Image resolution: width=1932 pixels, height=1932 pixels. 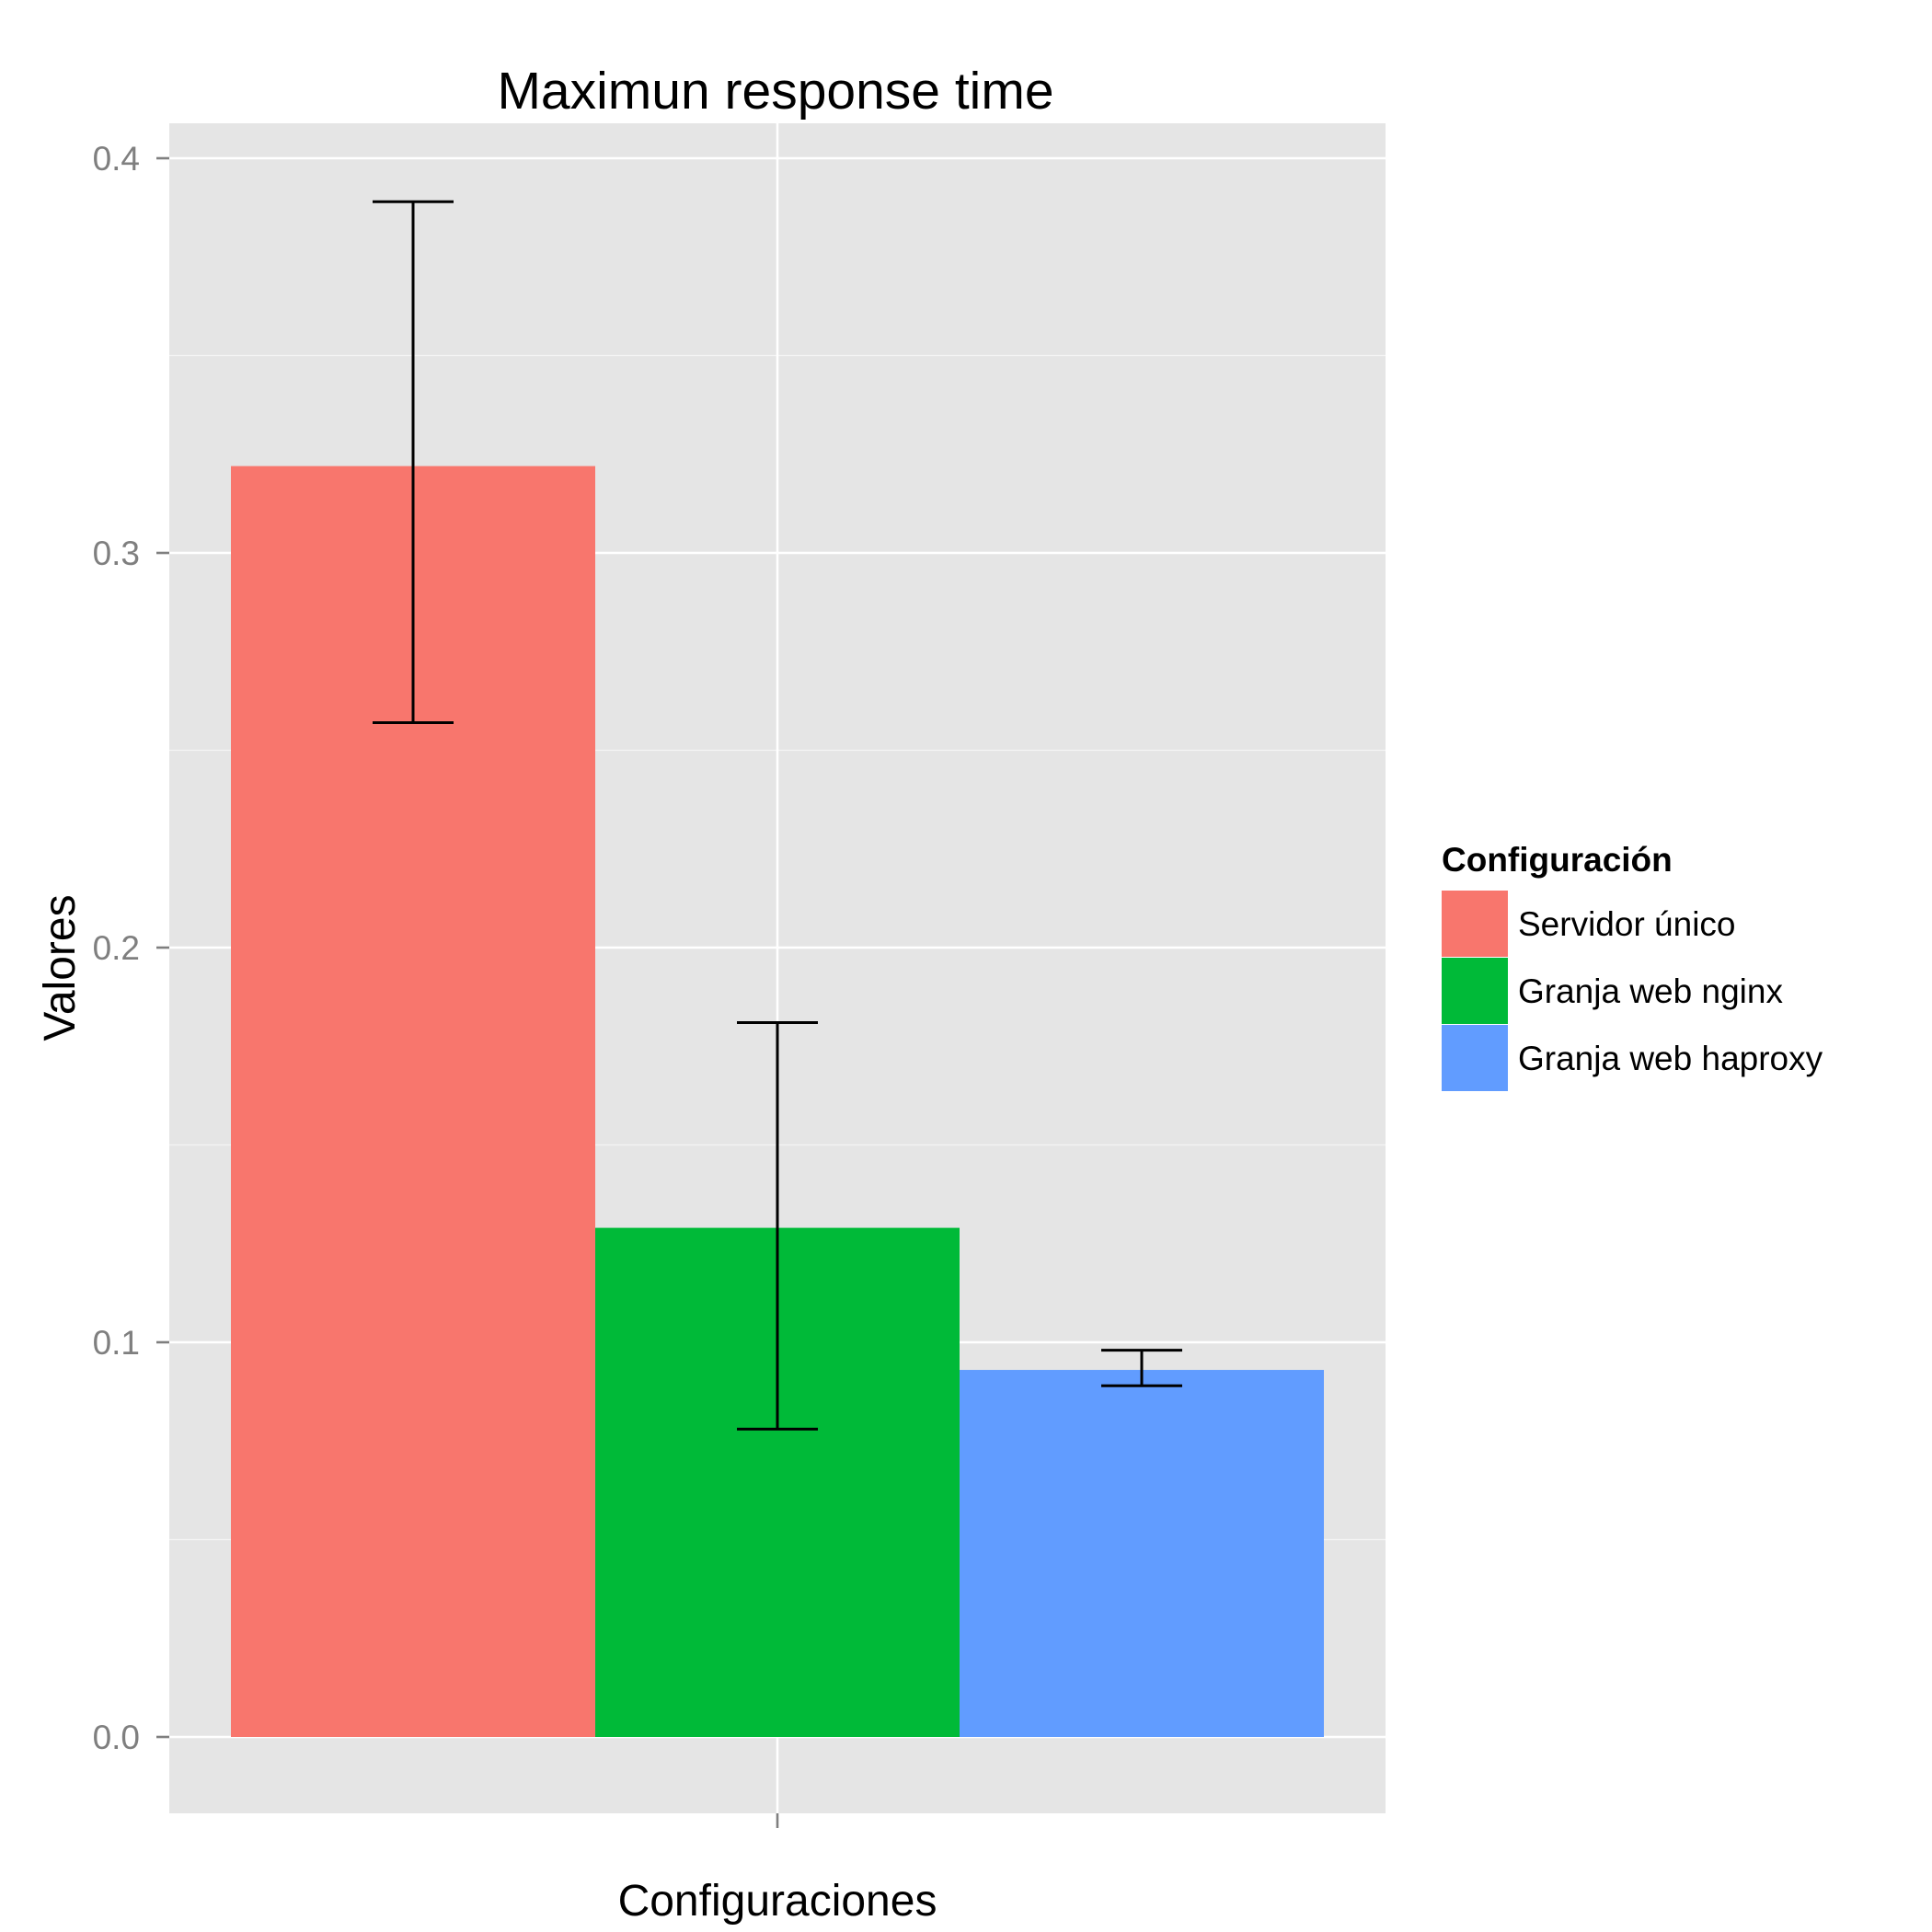 What do you see at coordinates (1650, 991) in the screenshot?
I see `legend-label-granja-web-nginx: Granja web nginx` at bounding box center [1650, 991].